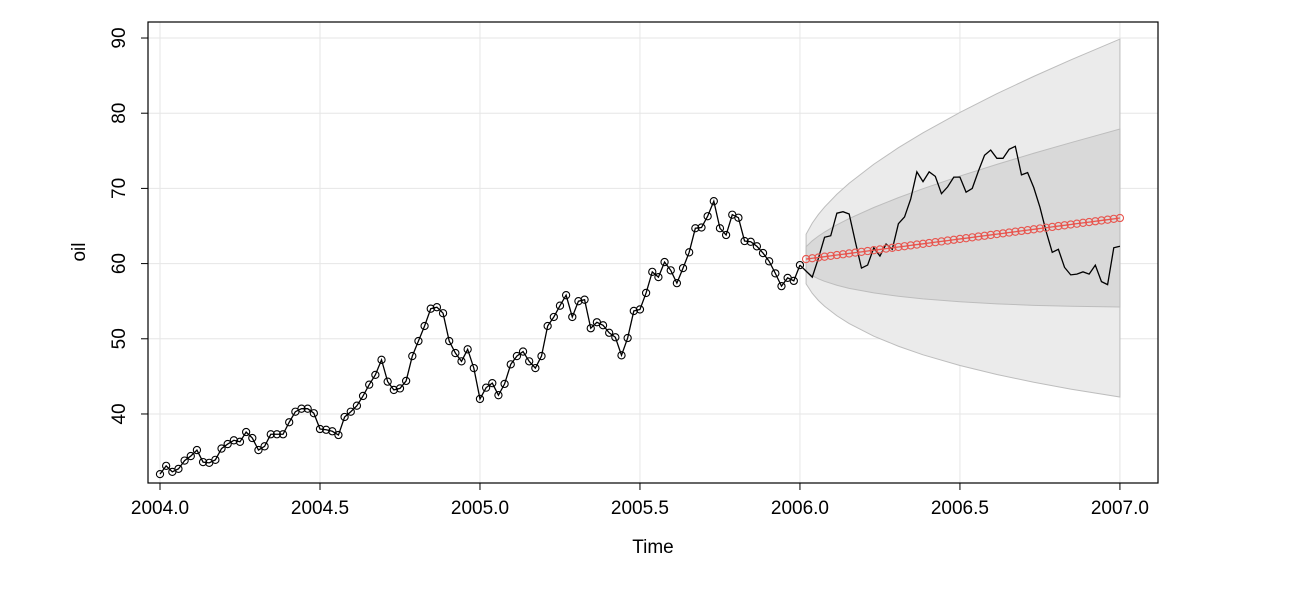 The height and width of the screenshot is (600, 1300). I want to click on x-tick-label: 2004.5, so click(320, 508).